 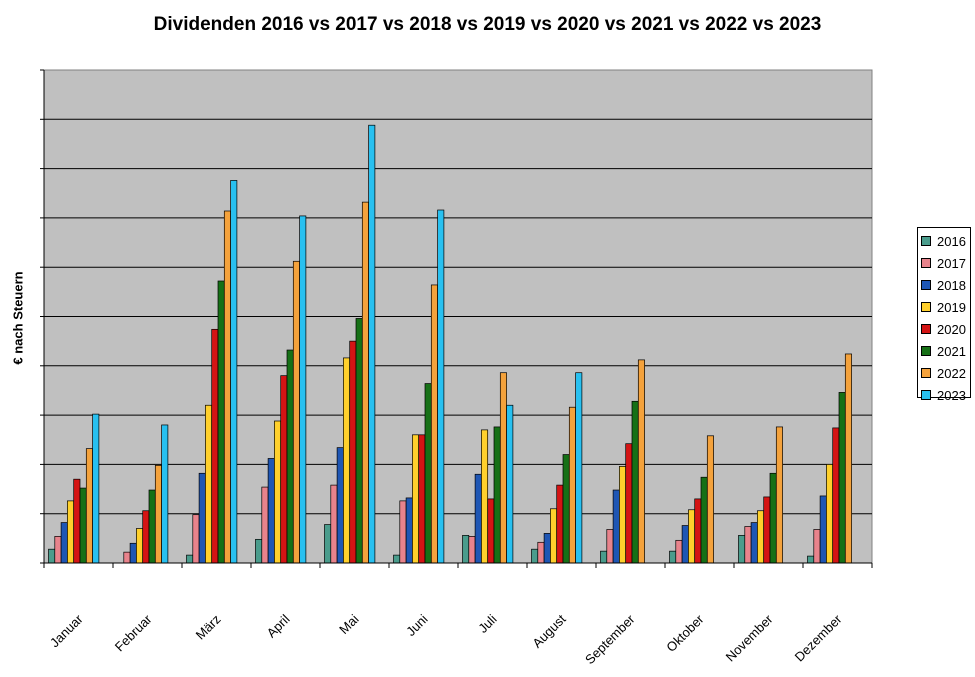 I want to click on legend-label: 2016, so click(x=951, y=241).